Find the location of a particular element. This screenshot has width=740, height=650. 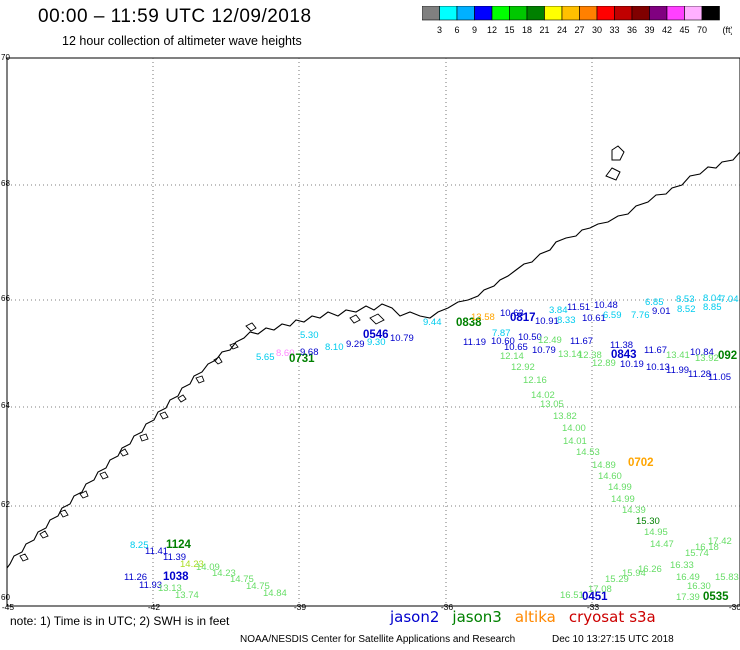

wave-height-value: 14.01 is located at coordinates (575, 441).